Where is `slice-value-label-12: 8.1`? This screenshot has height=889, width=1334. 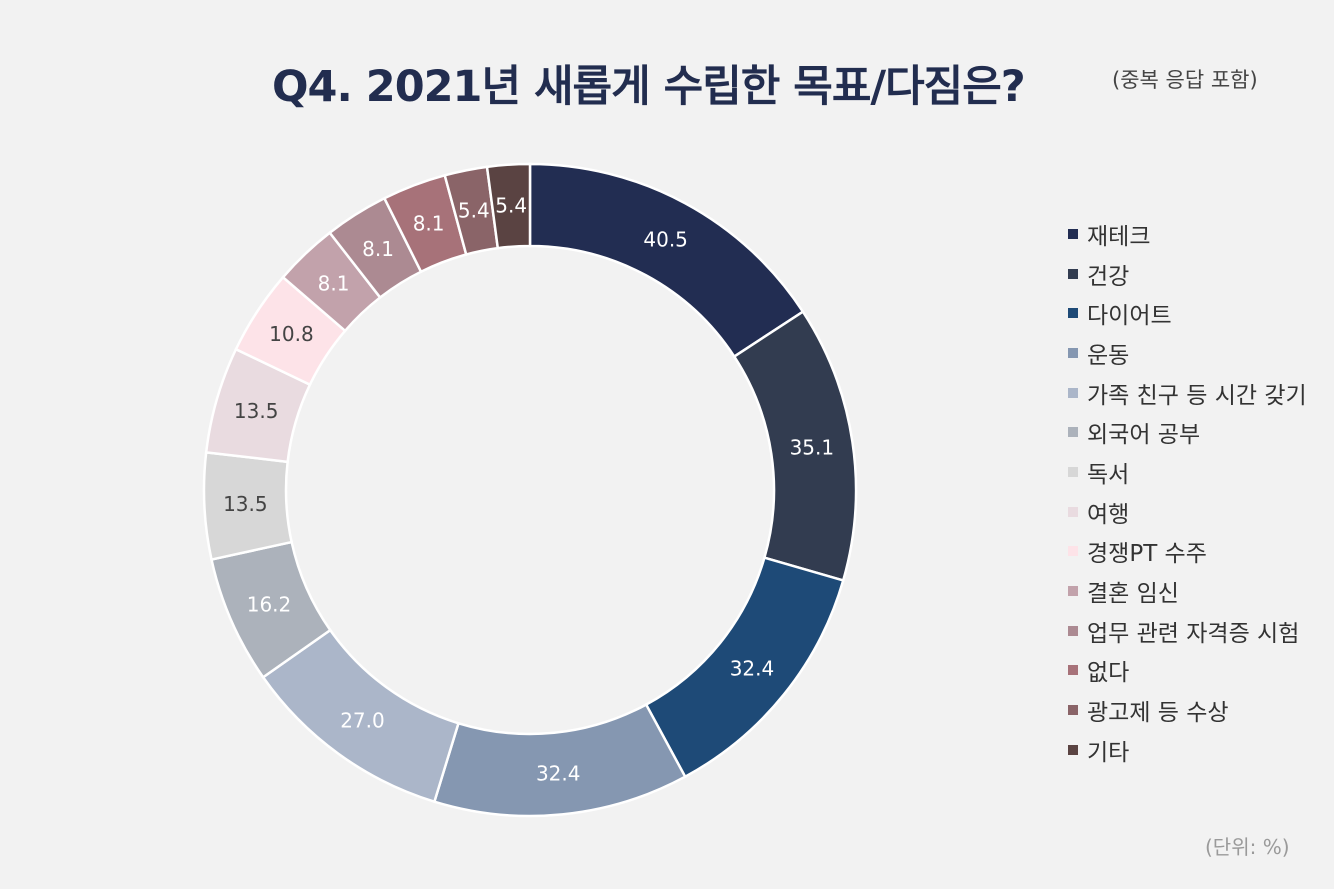
slice-value-label-12: 8.1 is located at coordinates (429, 224).